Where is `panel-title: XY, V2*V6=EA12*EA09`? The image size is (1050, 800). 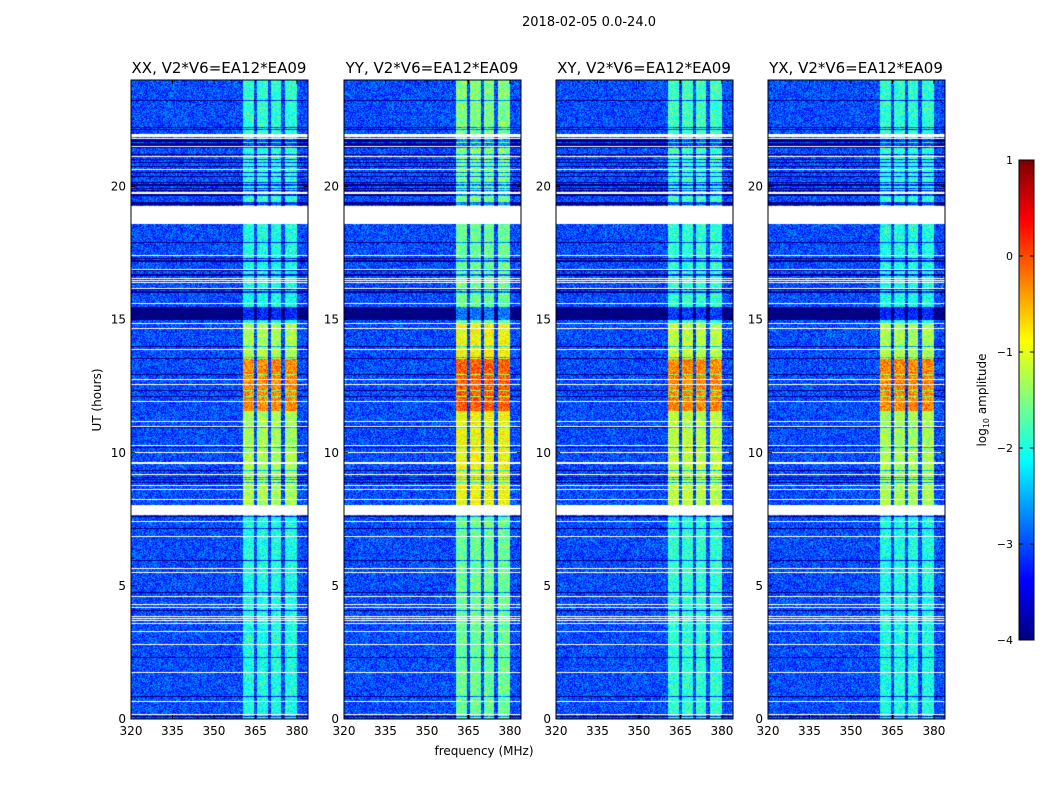 panel-title: XY, V2*V6=EA12*EA09 is located at coordinates (644, 68).